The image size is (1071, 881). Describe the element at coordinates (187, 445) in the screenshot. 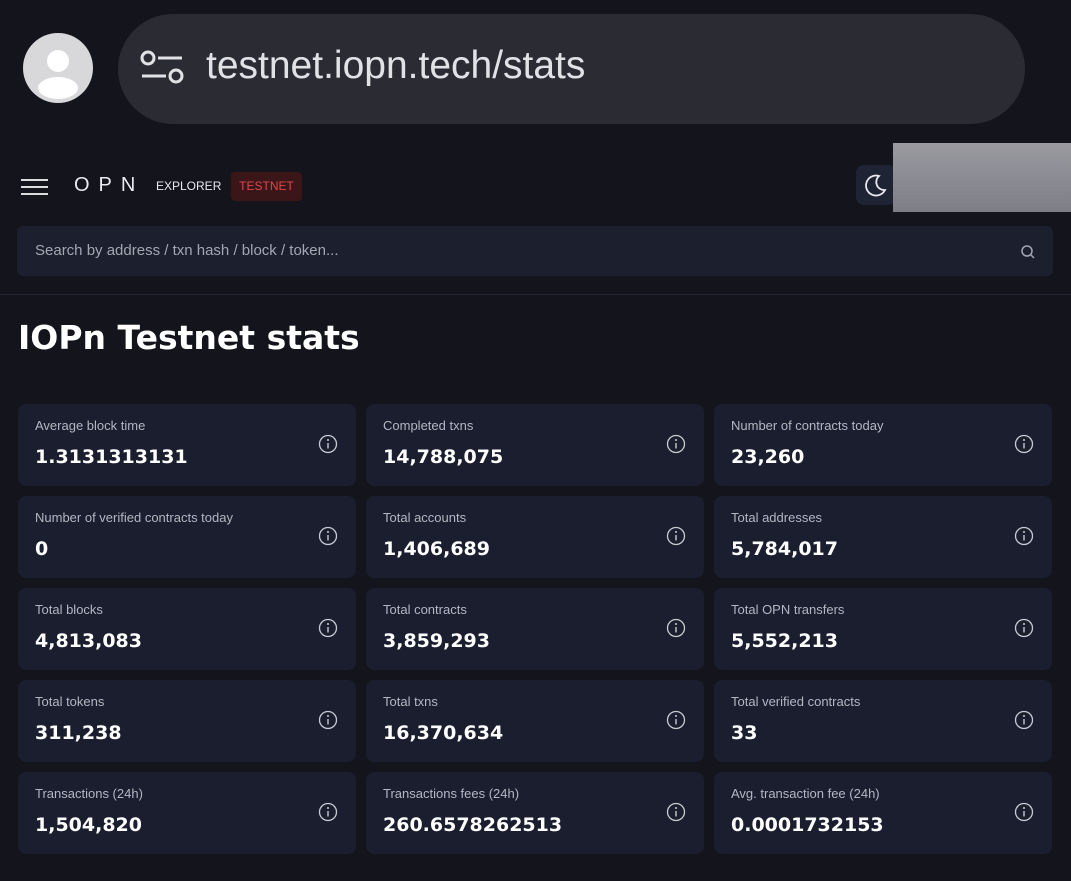

I see `stat-card: Average block time 1.3131313131` at that location.